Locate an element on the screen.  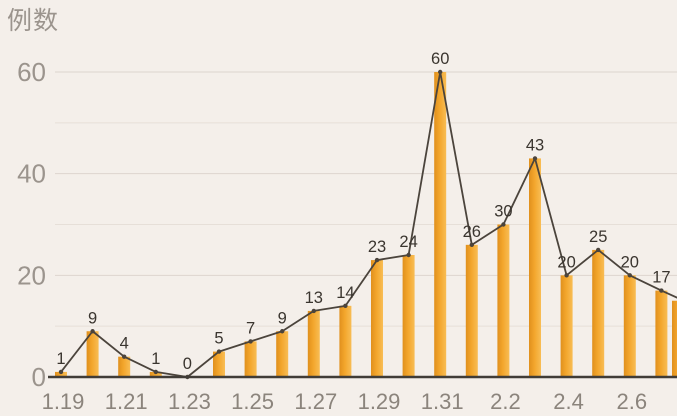
data-label: 26 is located at coordinates (472, 232).